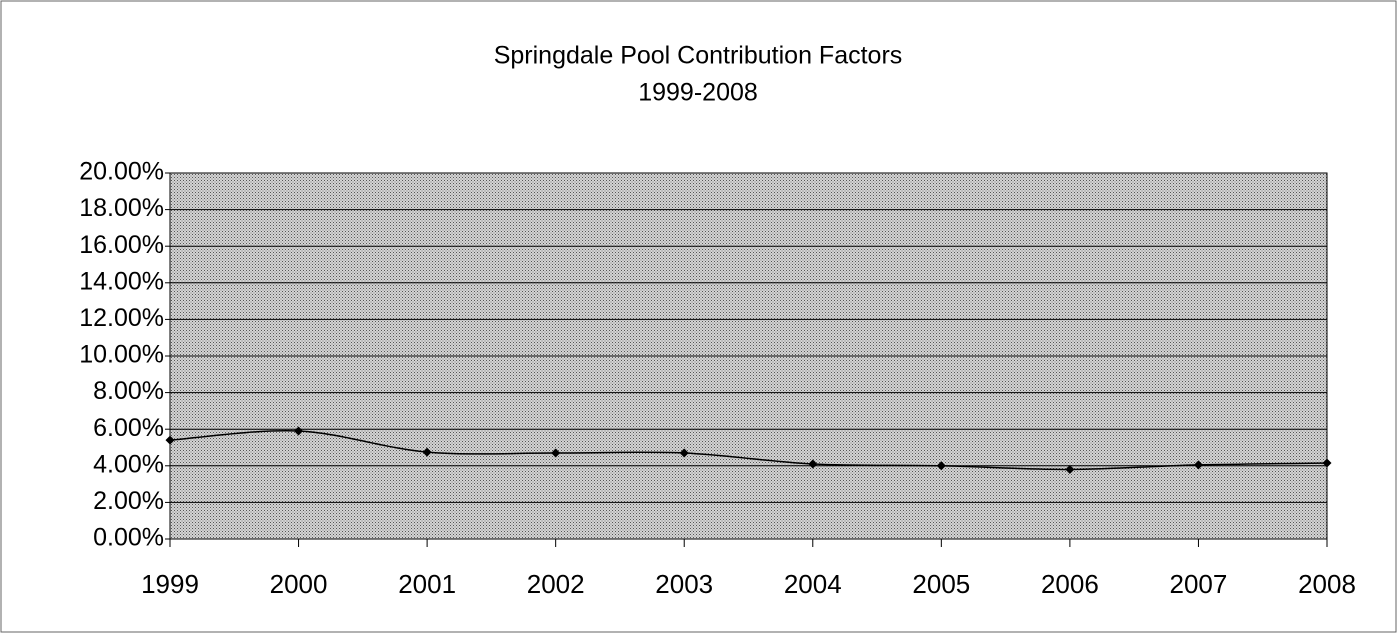 The image size is (1397, 633). I want to click on x-tick-label: 2003, so click(684, 584).